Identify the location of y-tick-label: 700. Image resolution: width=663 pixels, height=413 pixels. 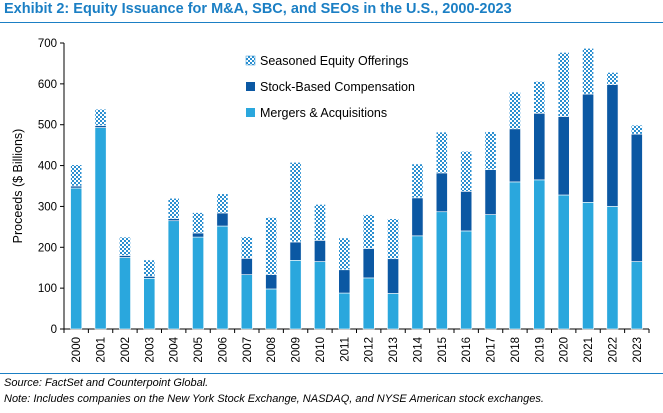
(47, 44).